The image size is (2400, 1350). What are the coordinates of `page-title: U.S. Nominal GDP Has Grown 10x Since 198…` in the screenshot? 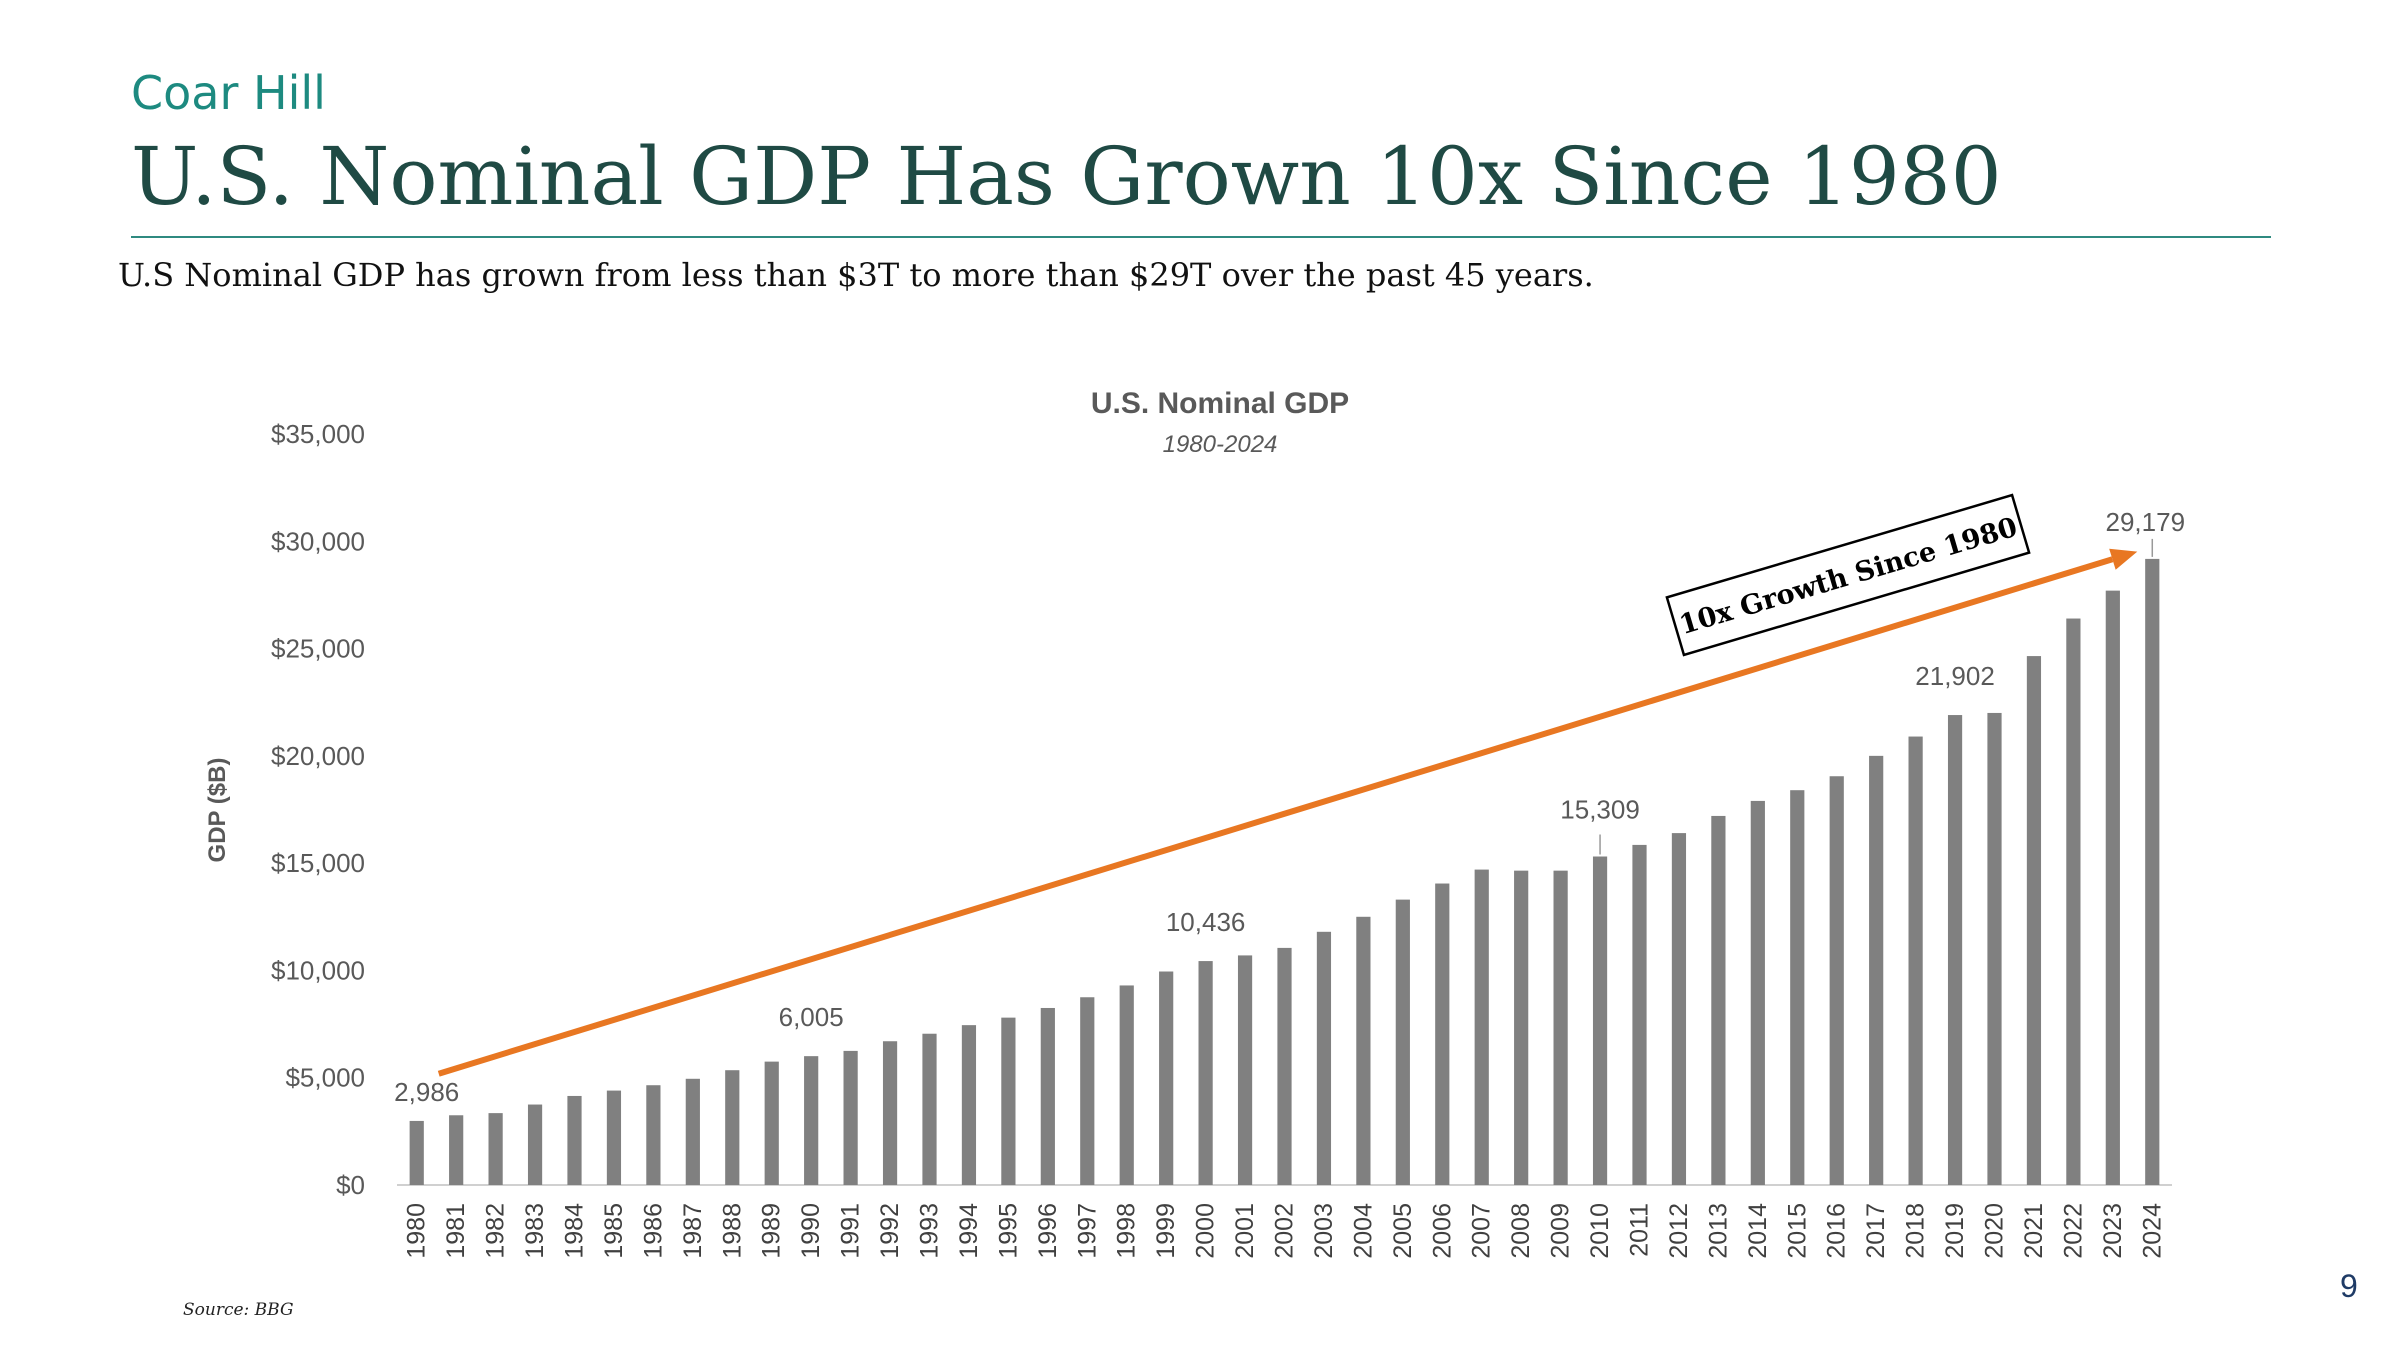 It's located at (1066, 176).